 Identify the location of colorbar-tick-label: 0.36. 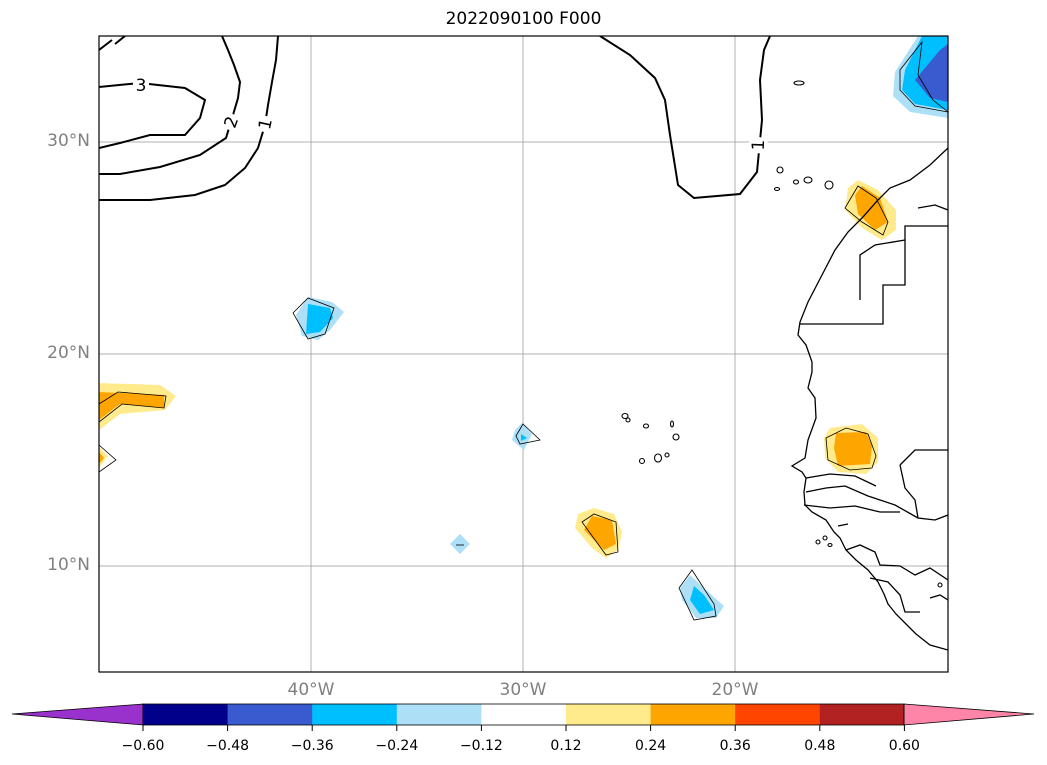
(735, 746).